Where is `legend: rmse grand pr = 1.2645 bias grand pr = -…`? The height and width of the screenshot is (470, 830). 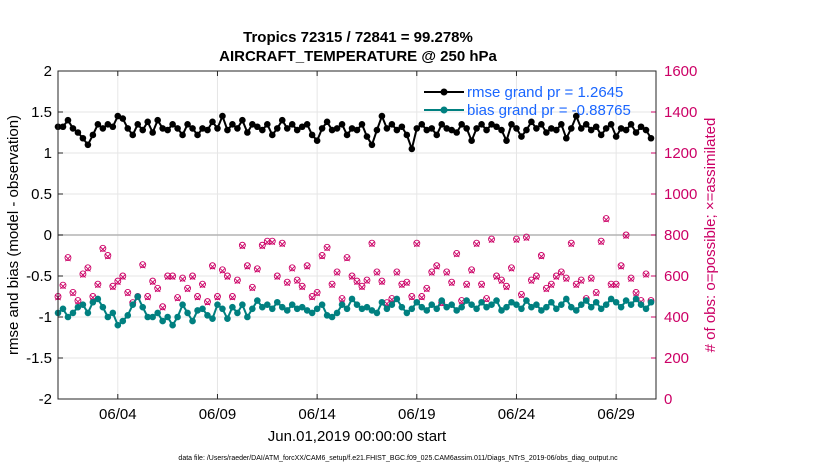 legend: rmse grand pr = 1.2645 bias grand pr = -… is located at coordinates (527, 101).